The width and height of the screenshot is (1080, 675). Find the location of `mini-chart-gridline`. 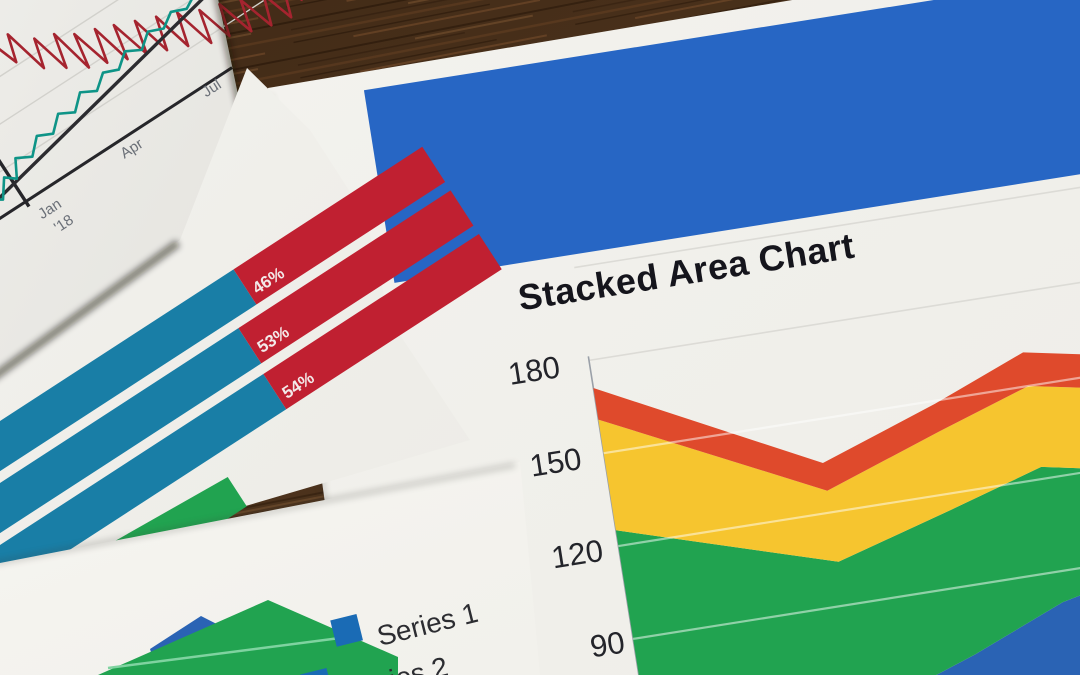

mini-chart-gridline is located at coordinates (224, 653).